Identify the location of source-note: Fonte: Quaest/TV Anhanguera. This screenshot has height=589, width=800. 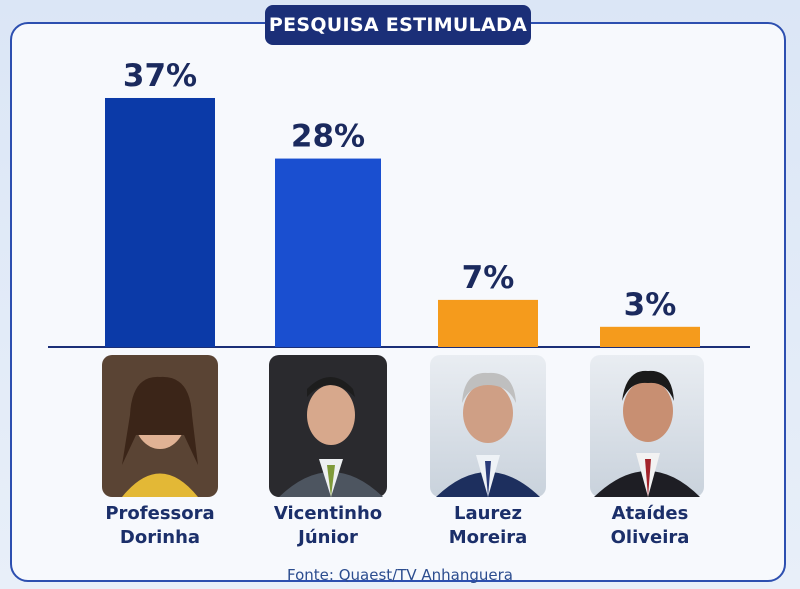
(400, 575).